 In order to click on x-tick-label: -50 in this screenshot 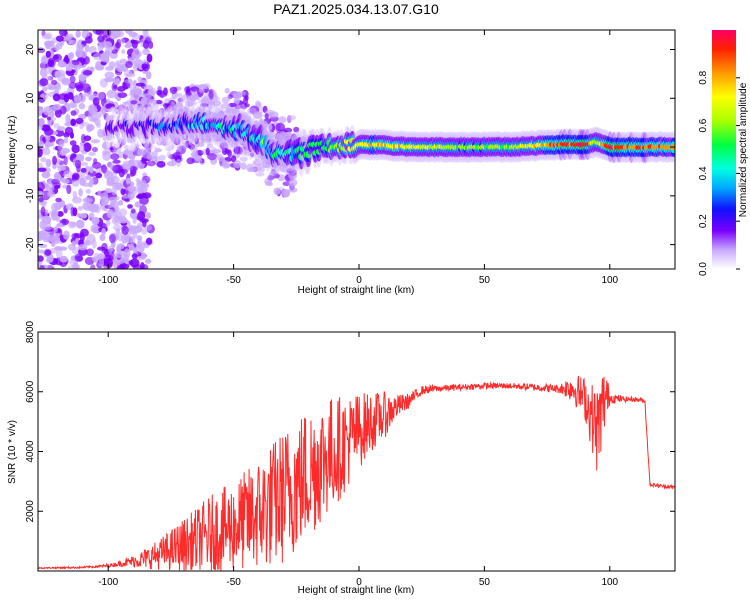, I will do `click(233, 280)`.